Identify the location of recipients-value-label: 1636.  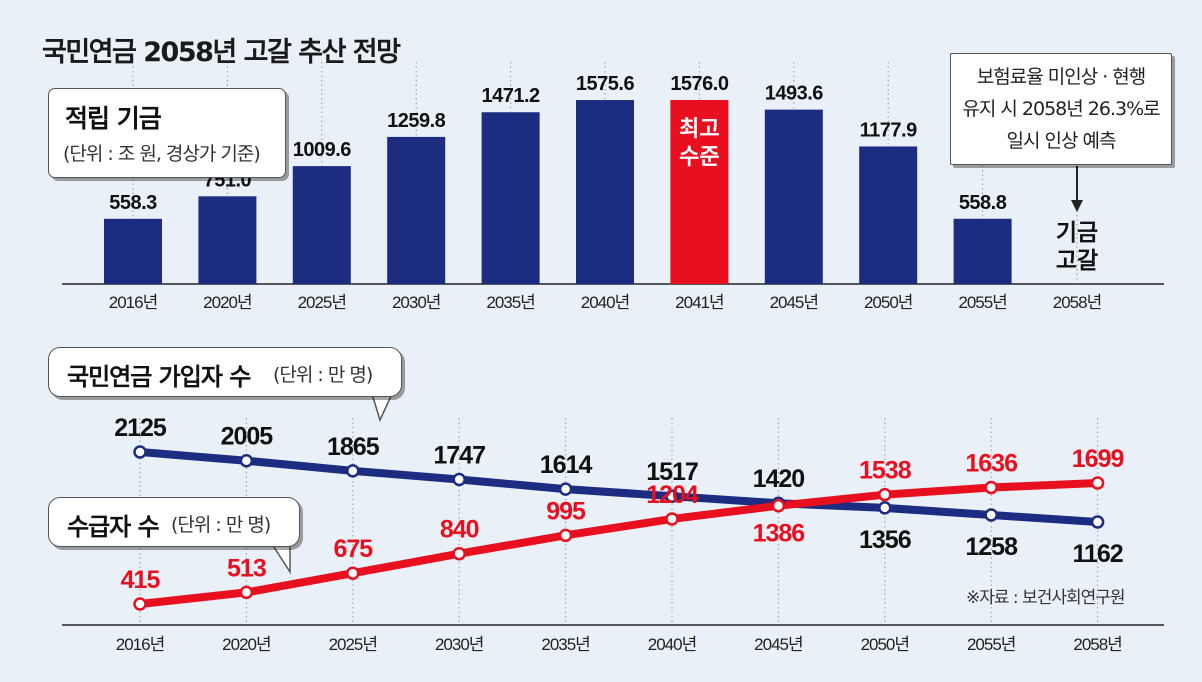
(991, 464).